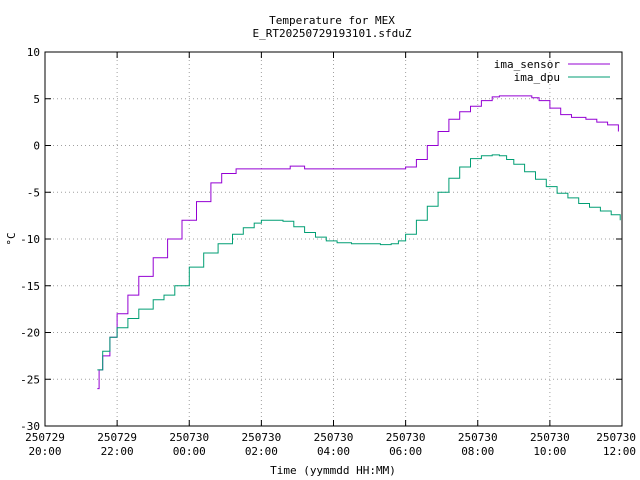 This screenshot has width=640, height=480. What do you see at coordinates (332, 20) in the screenshot?
I see `chart-title: Temperature for MEX` at bounding box center [332, 20].